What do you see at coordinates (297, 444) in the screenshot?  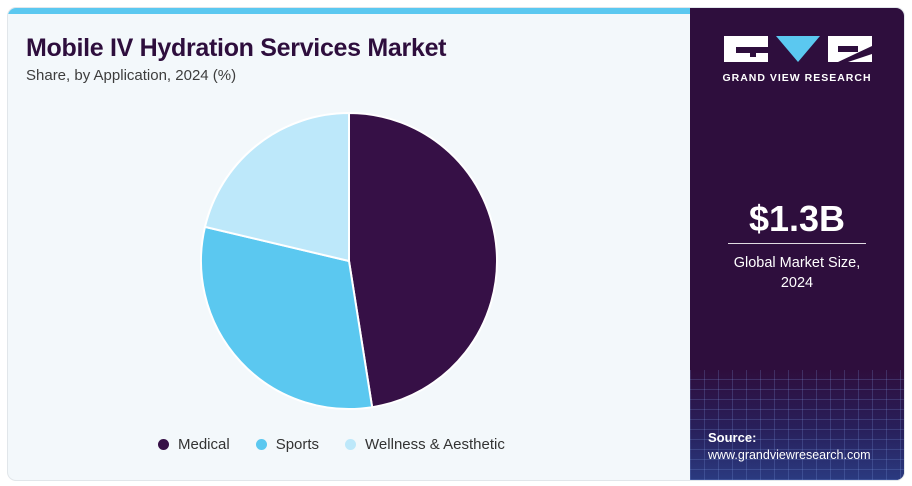 I see `legend-label-sports: Sports` at bounding box center [297, 444].